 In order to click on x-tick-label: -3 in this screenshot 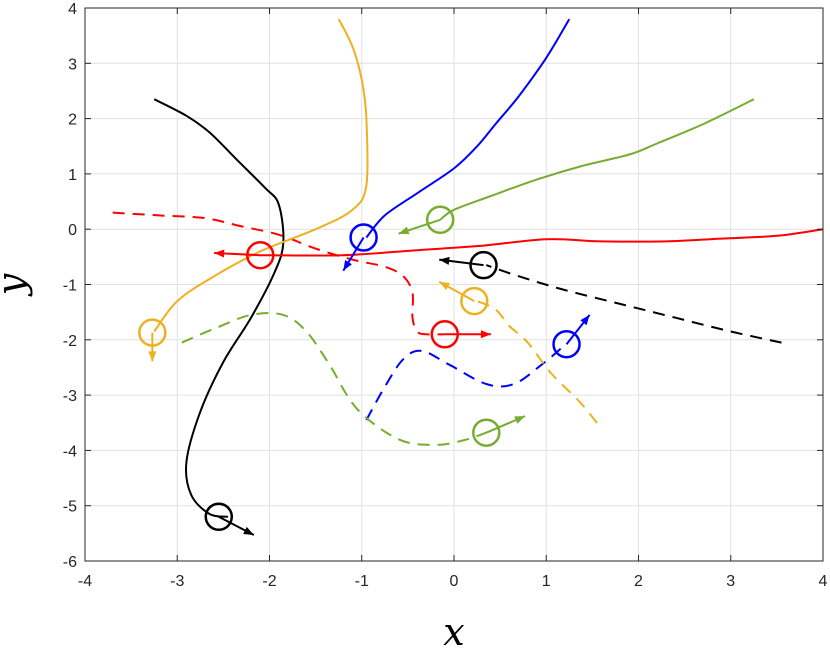, I will do `click(177, 581)`.